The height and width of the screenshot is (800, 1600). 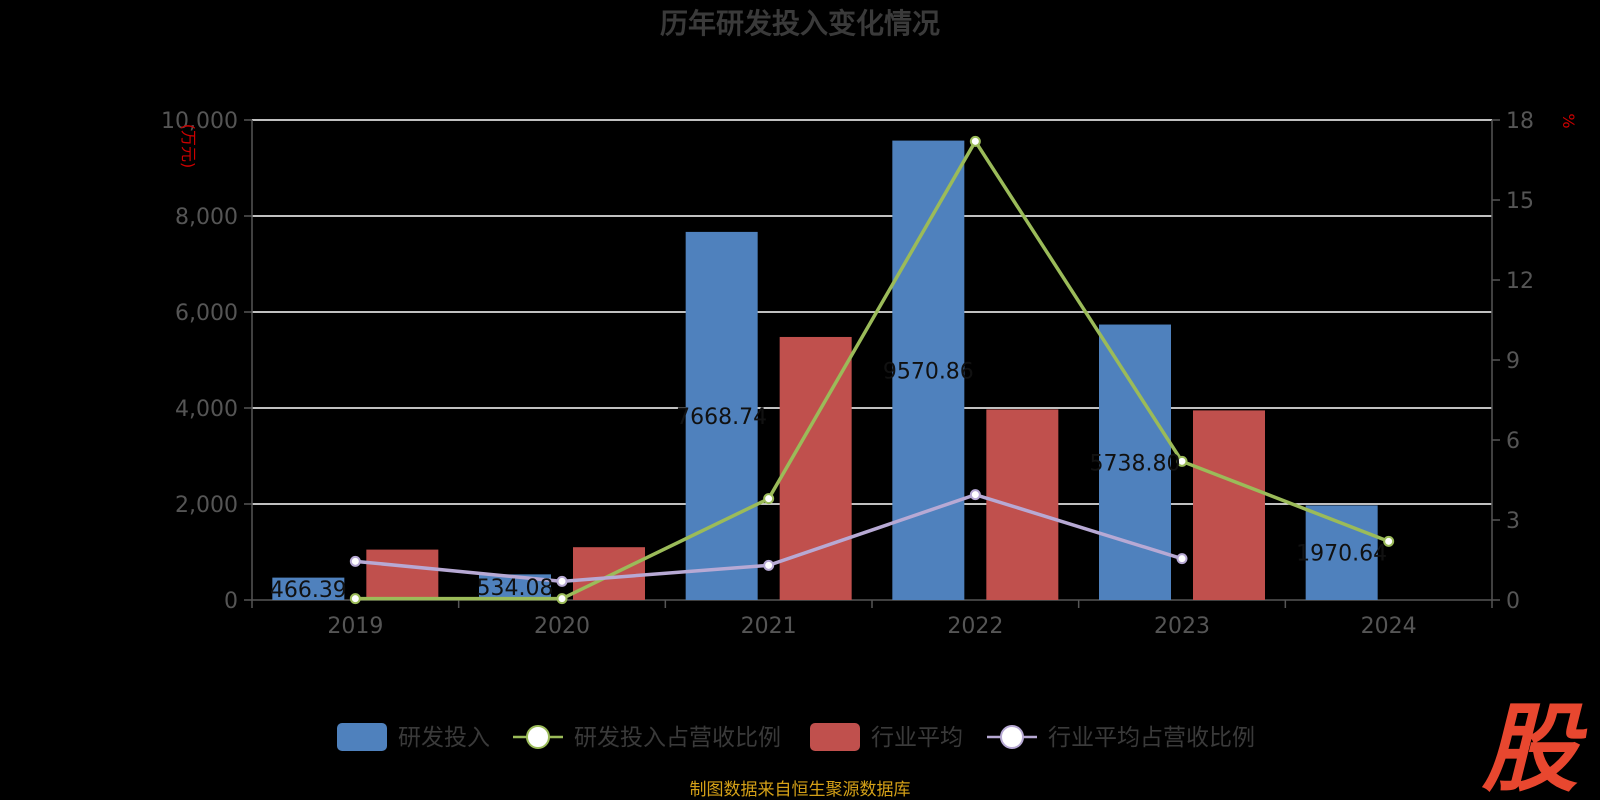 I want to click on x-tick-label: 2022, so click(x=975, y=626).